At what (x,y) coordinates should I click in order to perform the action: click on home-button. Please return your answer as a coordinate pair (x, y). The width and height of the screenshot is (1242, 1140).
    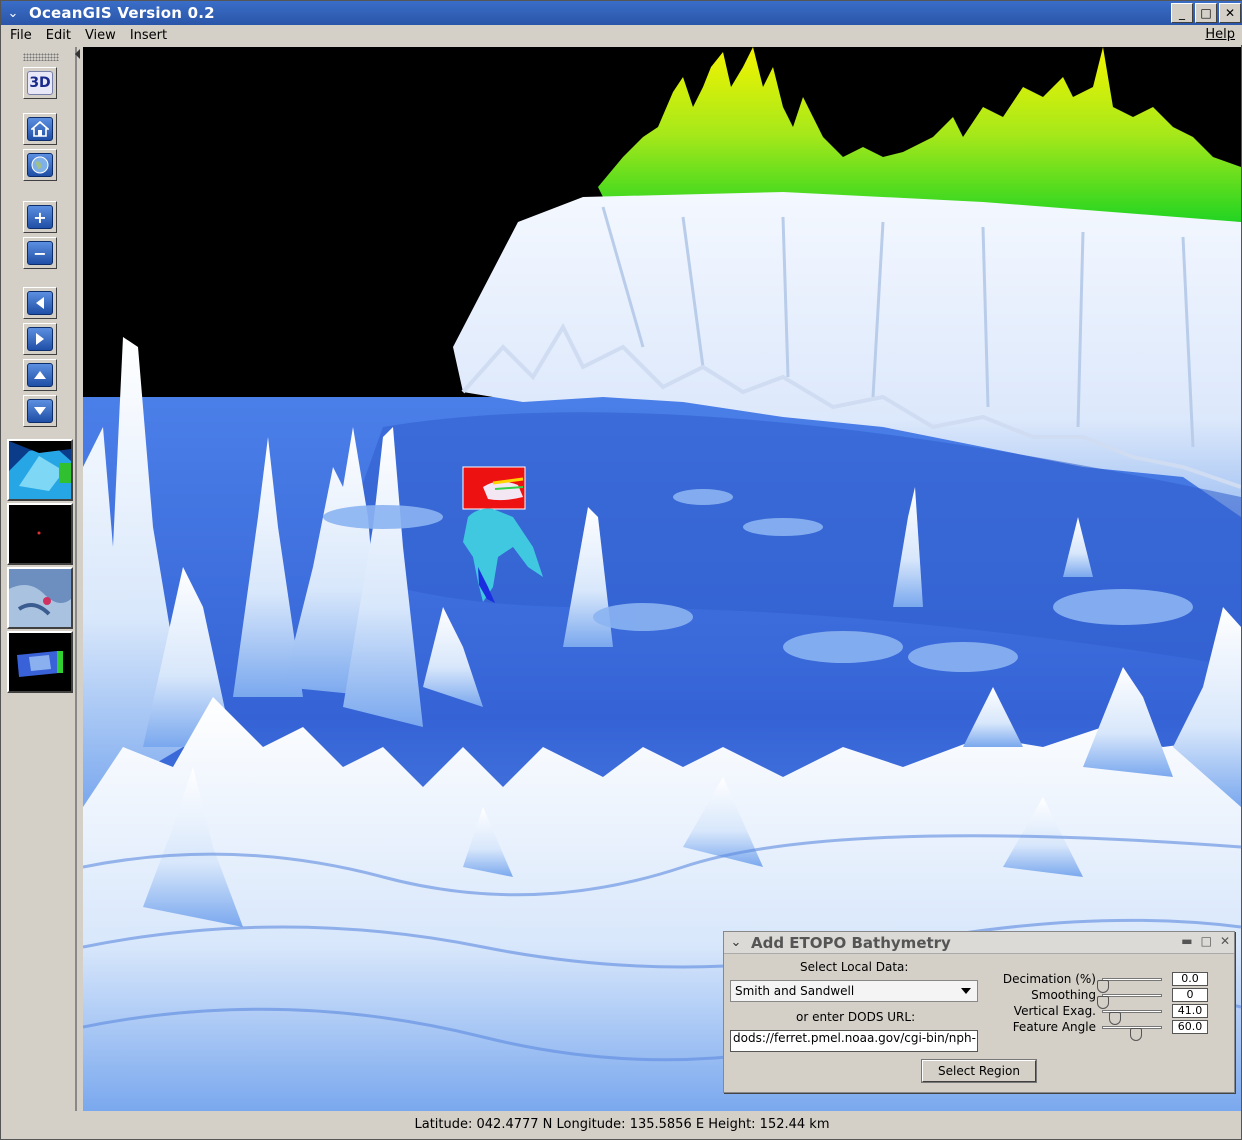
    Looking at the image, I should click on (40, 129).